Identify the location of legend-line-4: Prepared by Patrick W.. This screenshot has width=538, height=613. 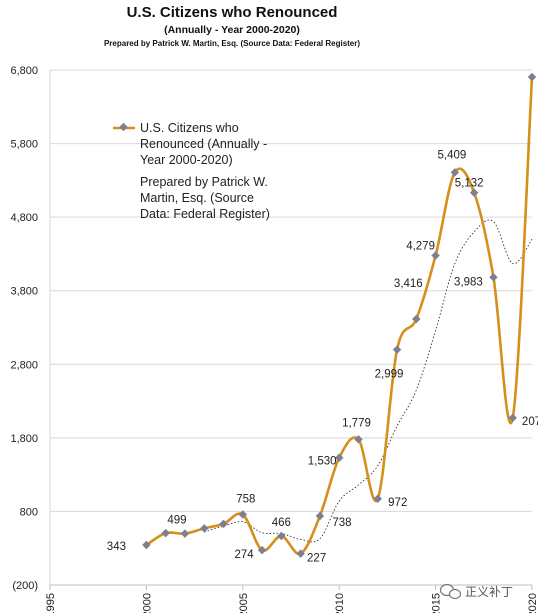
(204, 182).